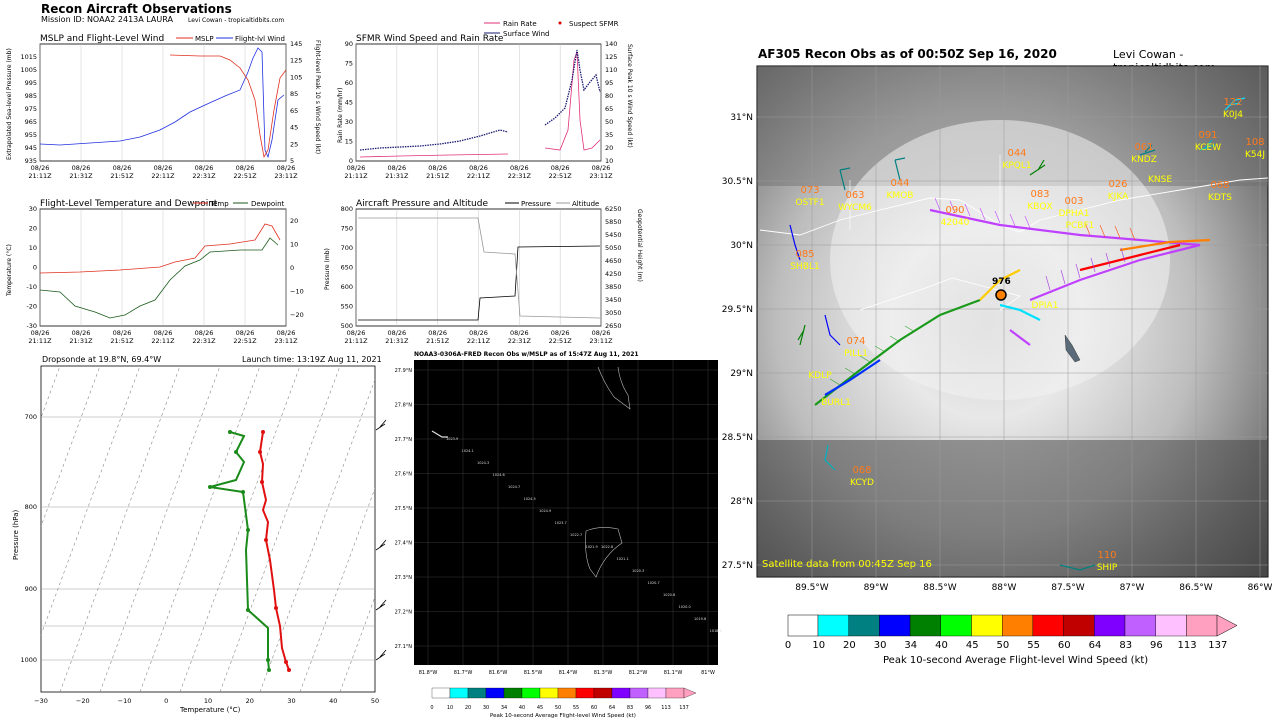  What do you see at coordinates (613, 287) in the screenshot?
I see `press-right-tick: 3850` at bounding box center [613, 287].